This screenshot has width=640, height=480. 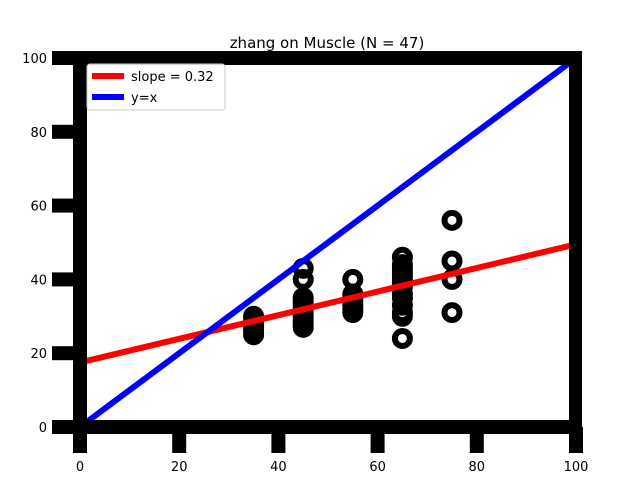 What do you see at coordinates (43, 428) in the screenshot?
I see `y-tick-label: 0` at bounding box center [43, 428].